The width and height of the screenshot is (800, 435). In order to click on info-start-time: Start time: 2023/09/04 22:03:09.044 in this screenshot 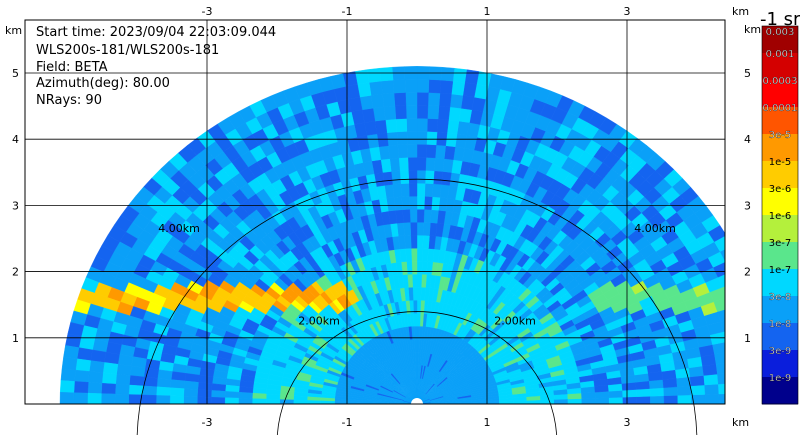, I will do `click(156, 32)`.